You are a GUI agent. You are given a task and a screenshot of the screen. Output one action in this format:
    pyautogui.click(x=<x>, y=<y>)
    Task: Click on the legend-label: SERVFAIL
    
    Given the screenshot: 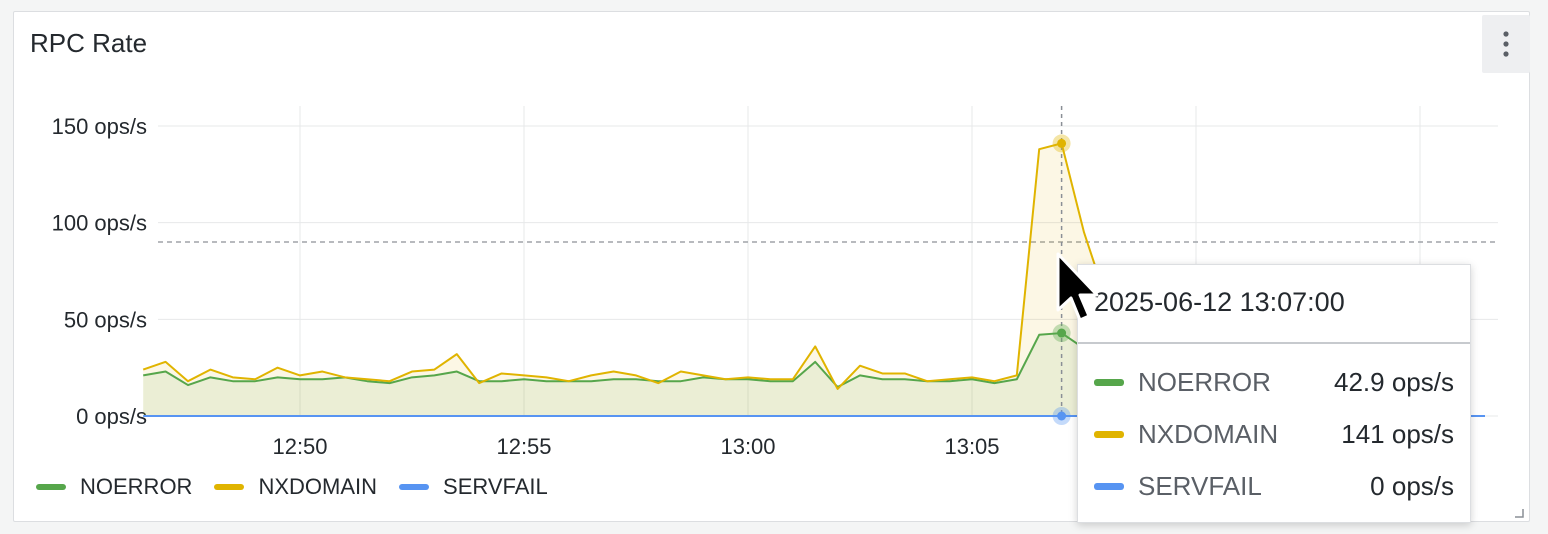 What is the action you would take?
    pyautogui.click(x=495, y=486)
    